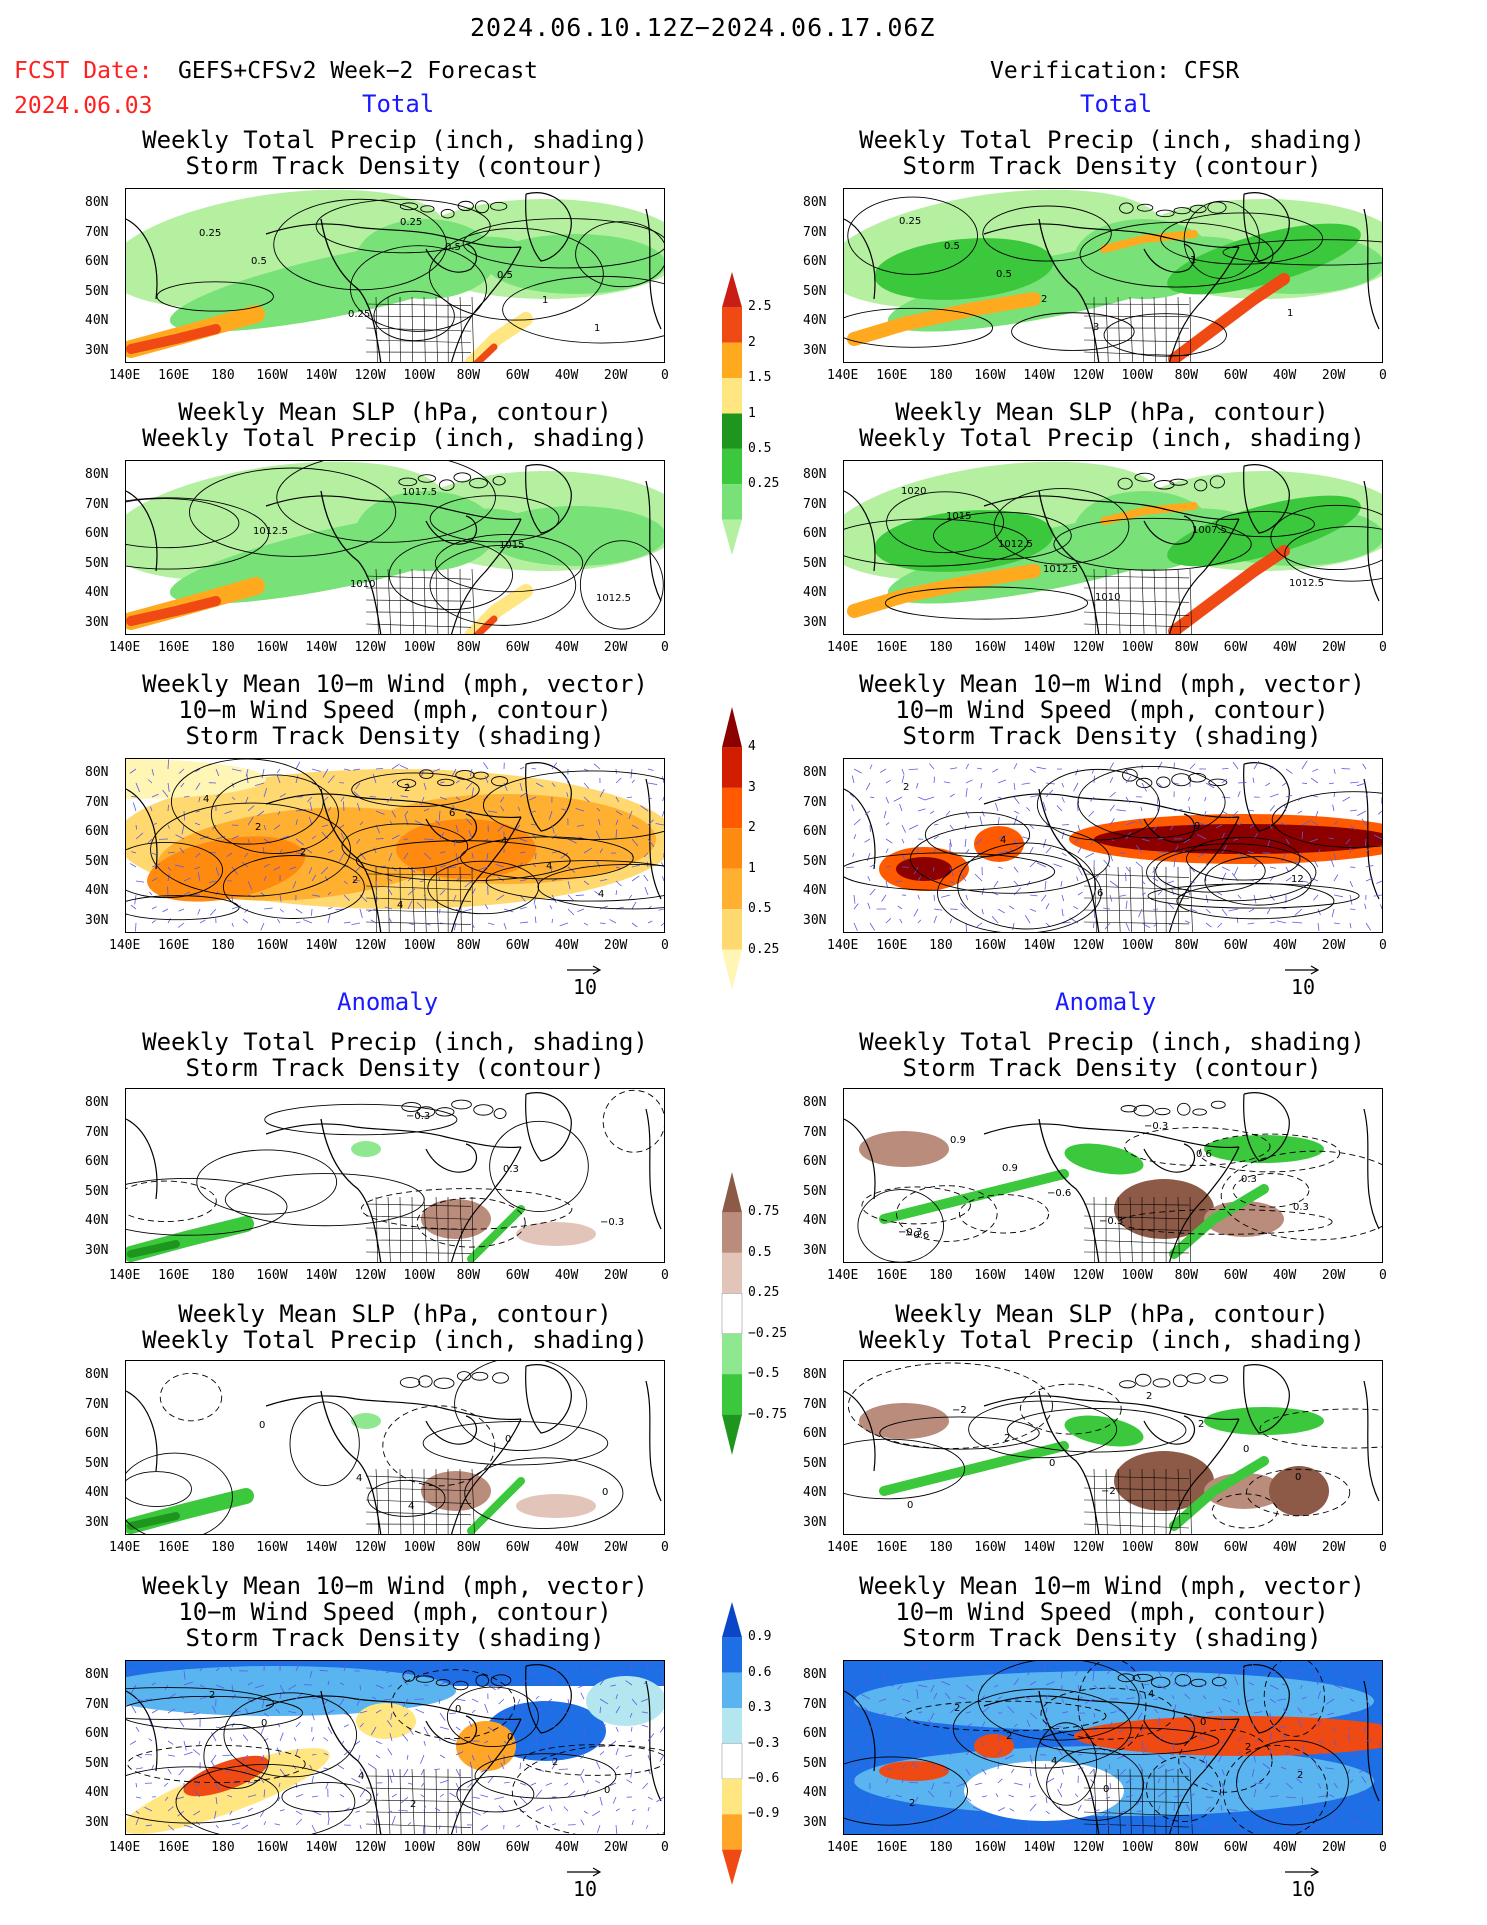  What do you see at coordinates (83, 106) in the screenshot?
I see `fcst-date: 2024.06.03` at bounding box center [83, 106].